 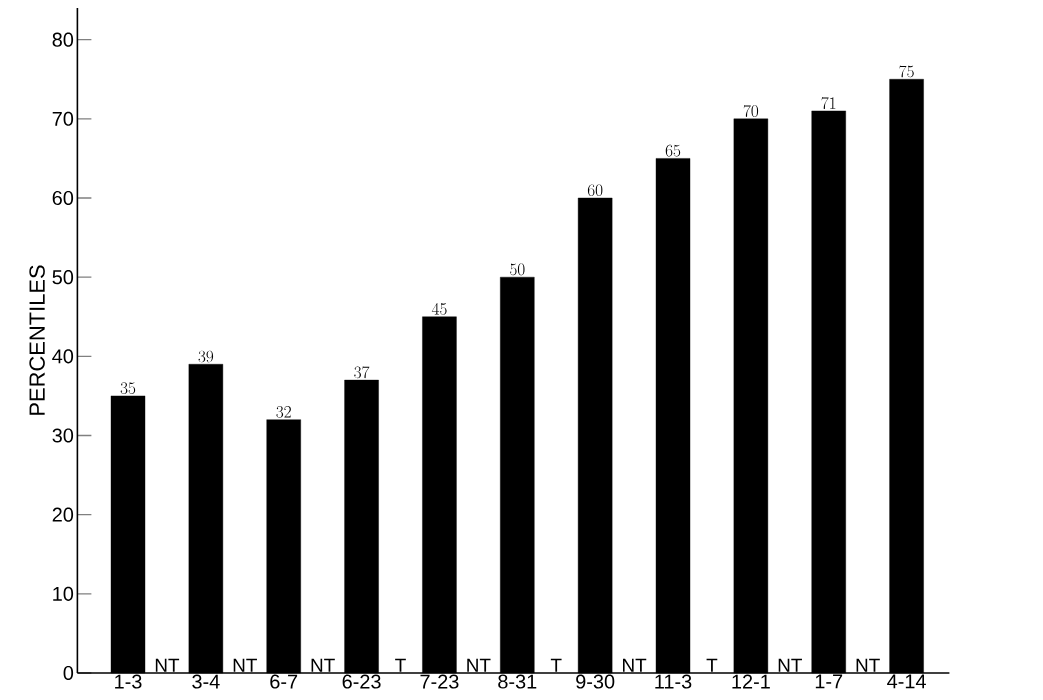 I want to click on x-tick-label: 3-4, so click(x=206, y=681).